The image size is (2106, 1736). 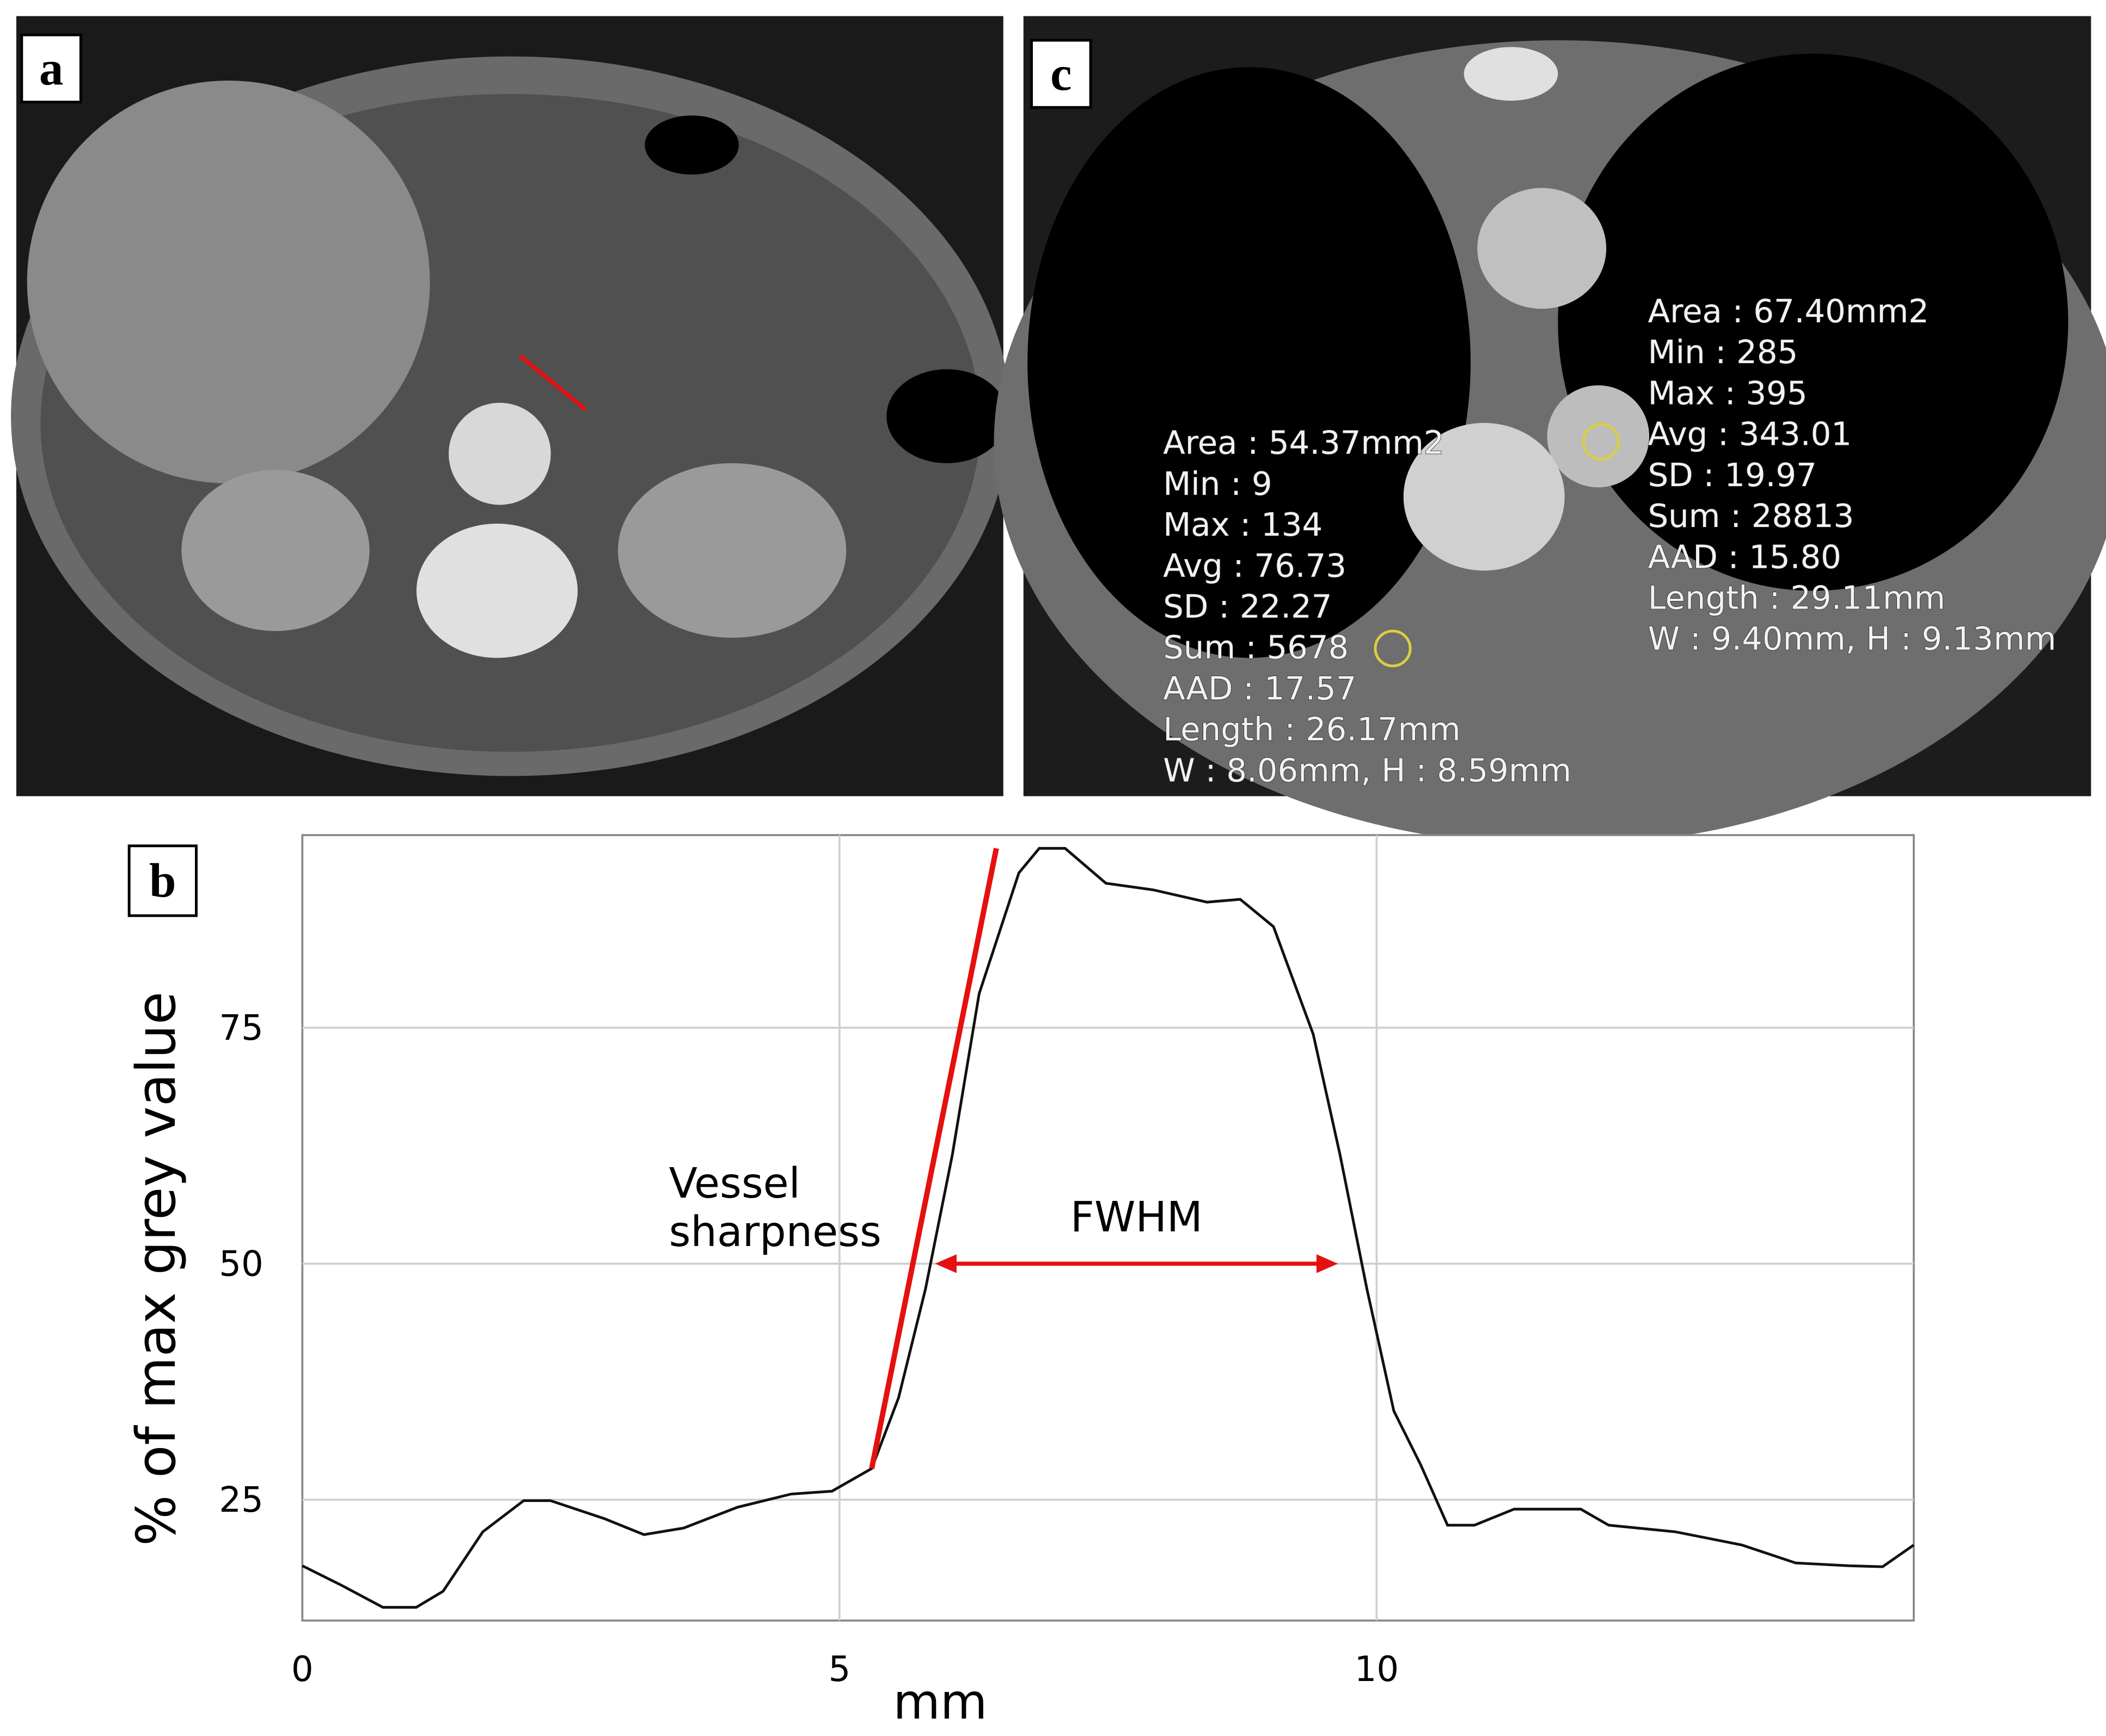 I want to click on panel-label: b, so click(x=162, y=881).